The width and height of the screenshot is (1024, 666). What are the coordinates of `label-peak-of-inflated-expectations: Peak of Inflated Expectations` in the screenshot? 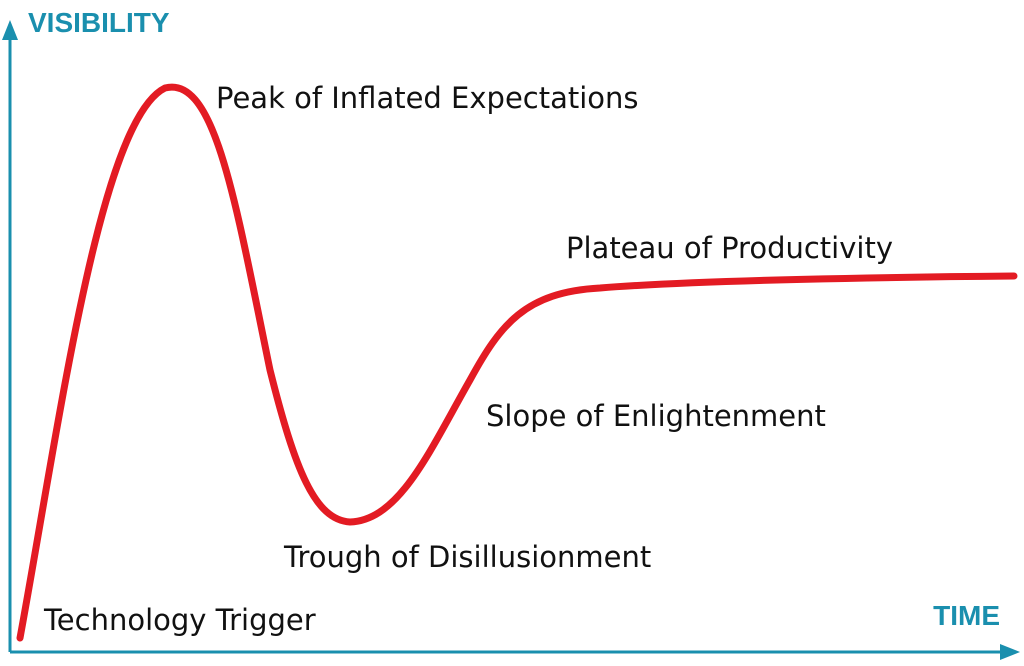 It's located at (427, 98).